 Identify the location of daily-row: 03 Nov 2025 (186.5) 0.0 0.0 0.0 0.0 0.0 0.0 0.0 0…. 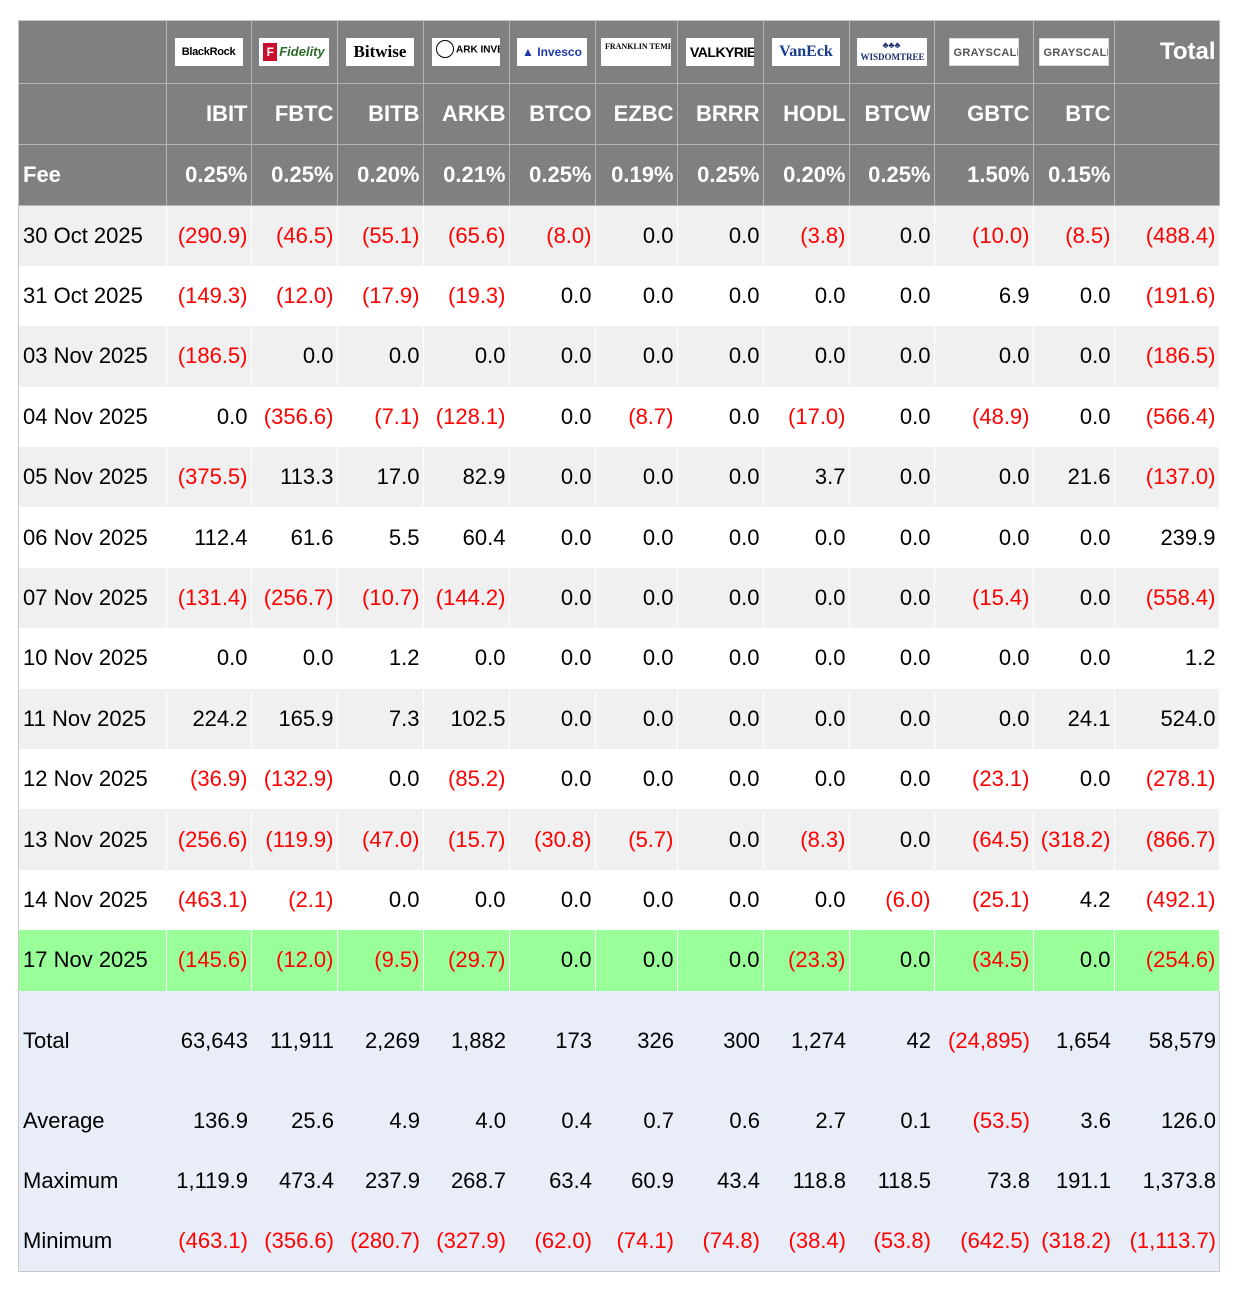
(619, 356).